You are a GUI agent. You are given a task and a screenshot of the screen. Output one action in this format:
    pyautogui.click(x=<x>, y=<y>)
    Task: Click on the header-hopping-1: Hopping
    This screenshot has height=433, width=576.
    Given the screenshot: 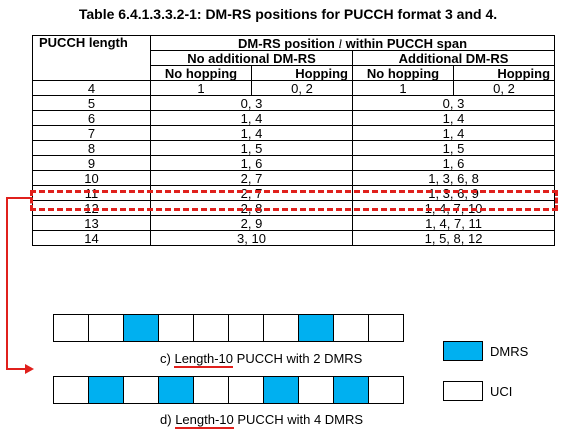 What is the action you would take?
    pyautogui.click(x=302, y=73)
    